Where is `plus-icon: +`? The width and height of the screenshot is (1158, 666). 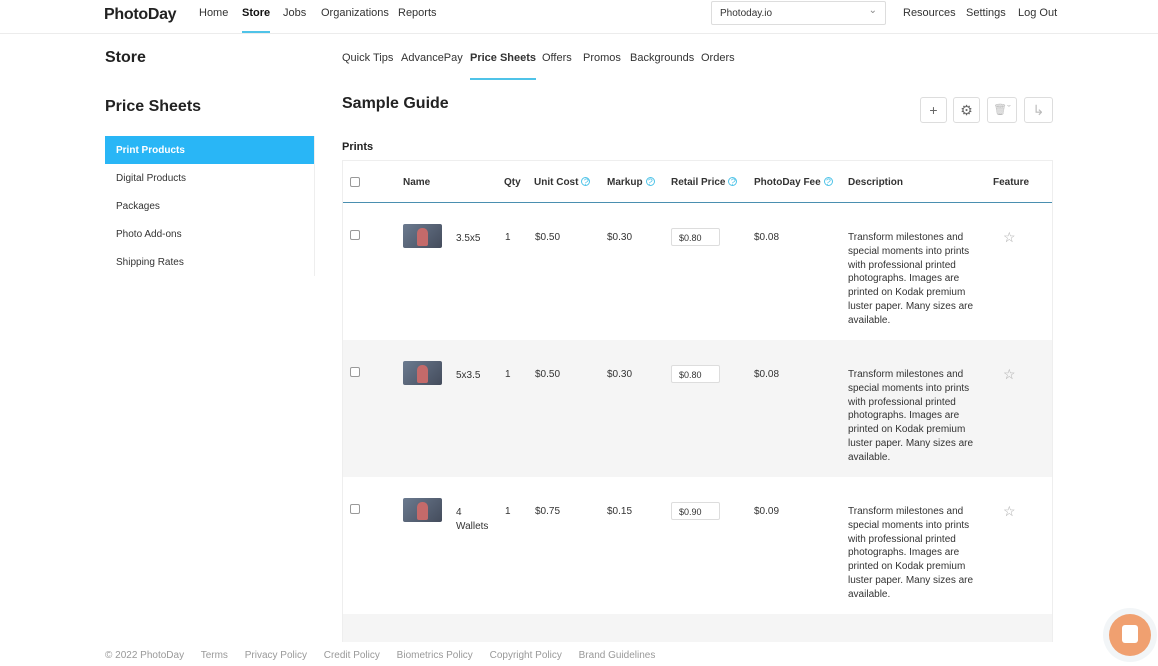 plus-icon: + is located at coordinates (933, 110).